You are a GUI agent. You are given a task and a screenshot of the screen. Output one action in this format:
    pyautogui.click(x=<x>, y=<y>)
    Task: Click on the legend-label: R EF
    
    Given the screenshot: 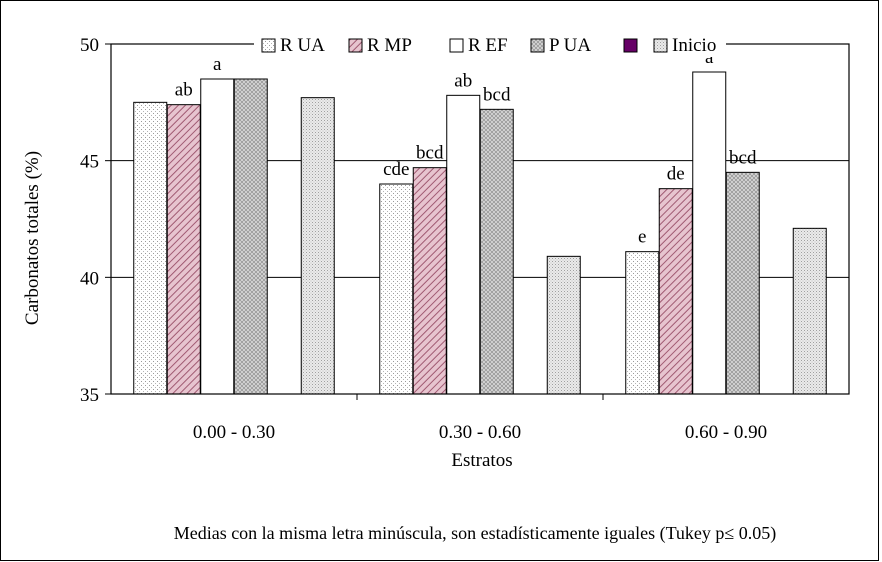 What is the action you would take?
    pyautogui.click(x=488, y=45)
    